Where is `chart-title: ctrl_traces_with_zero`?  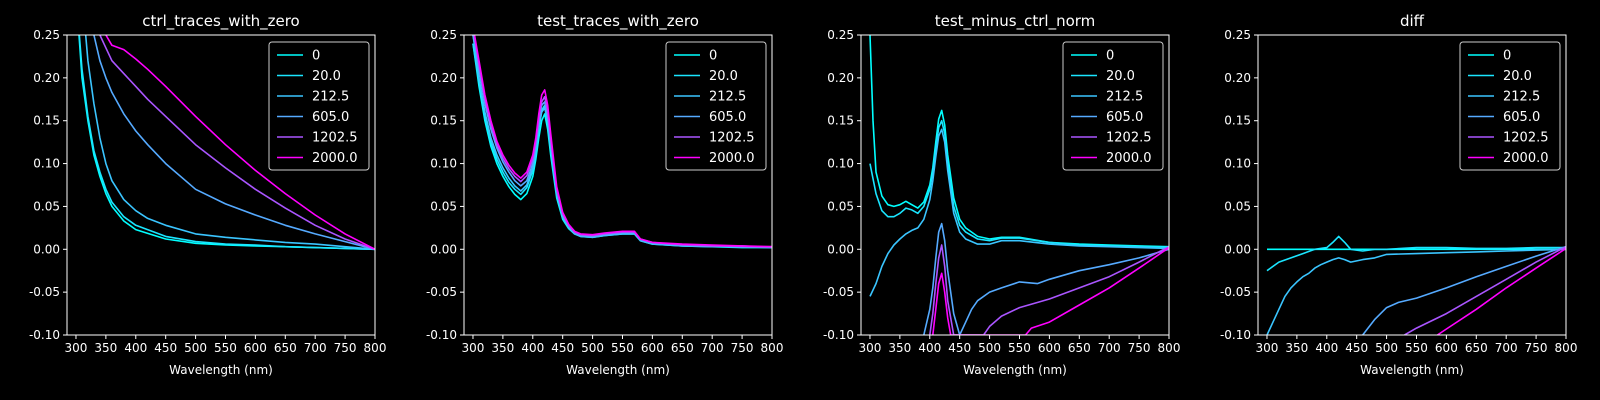
chart-title: ctrl_traces_with_zero is located at coordinates (220, 21).